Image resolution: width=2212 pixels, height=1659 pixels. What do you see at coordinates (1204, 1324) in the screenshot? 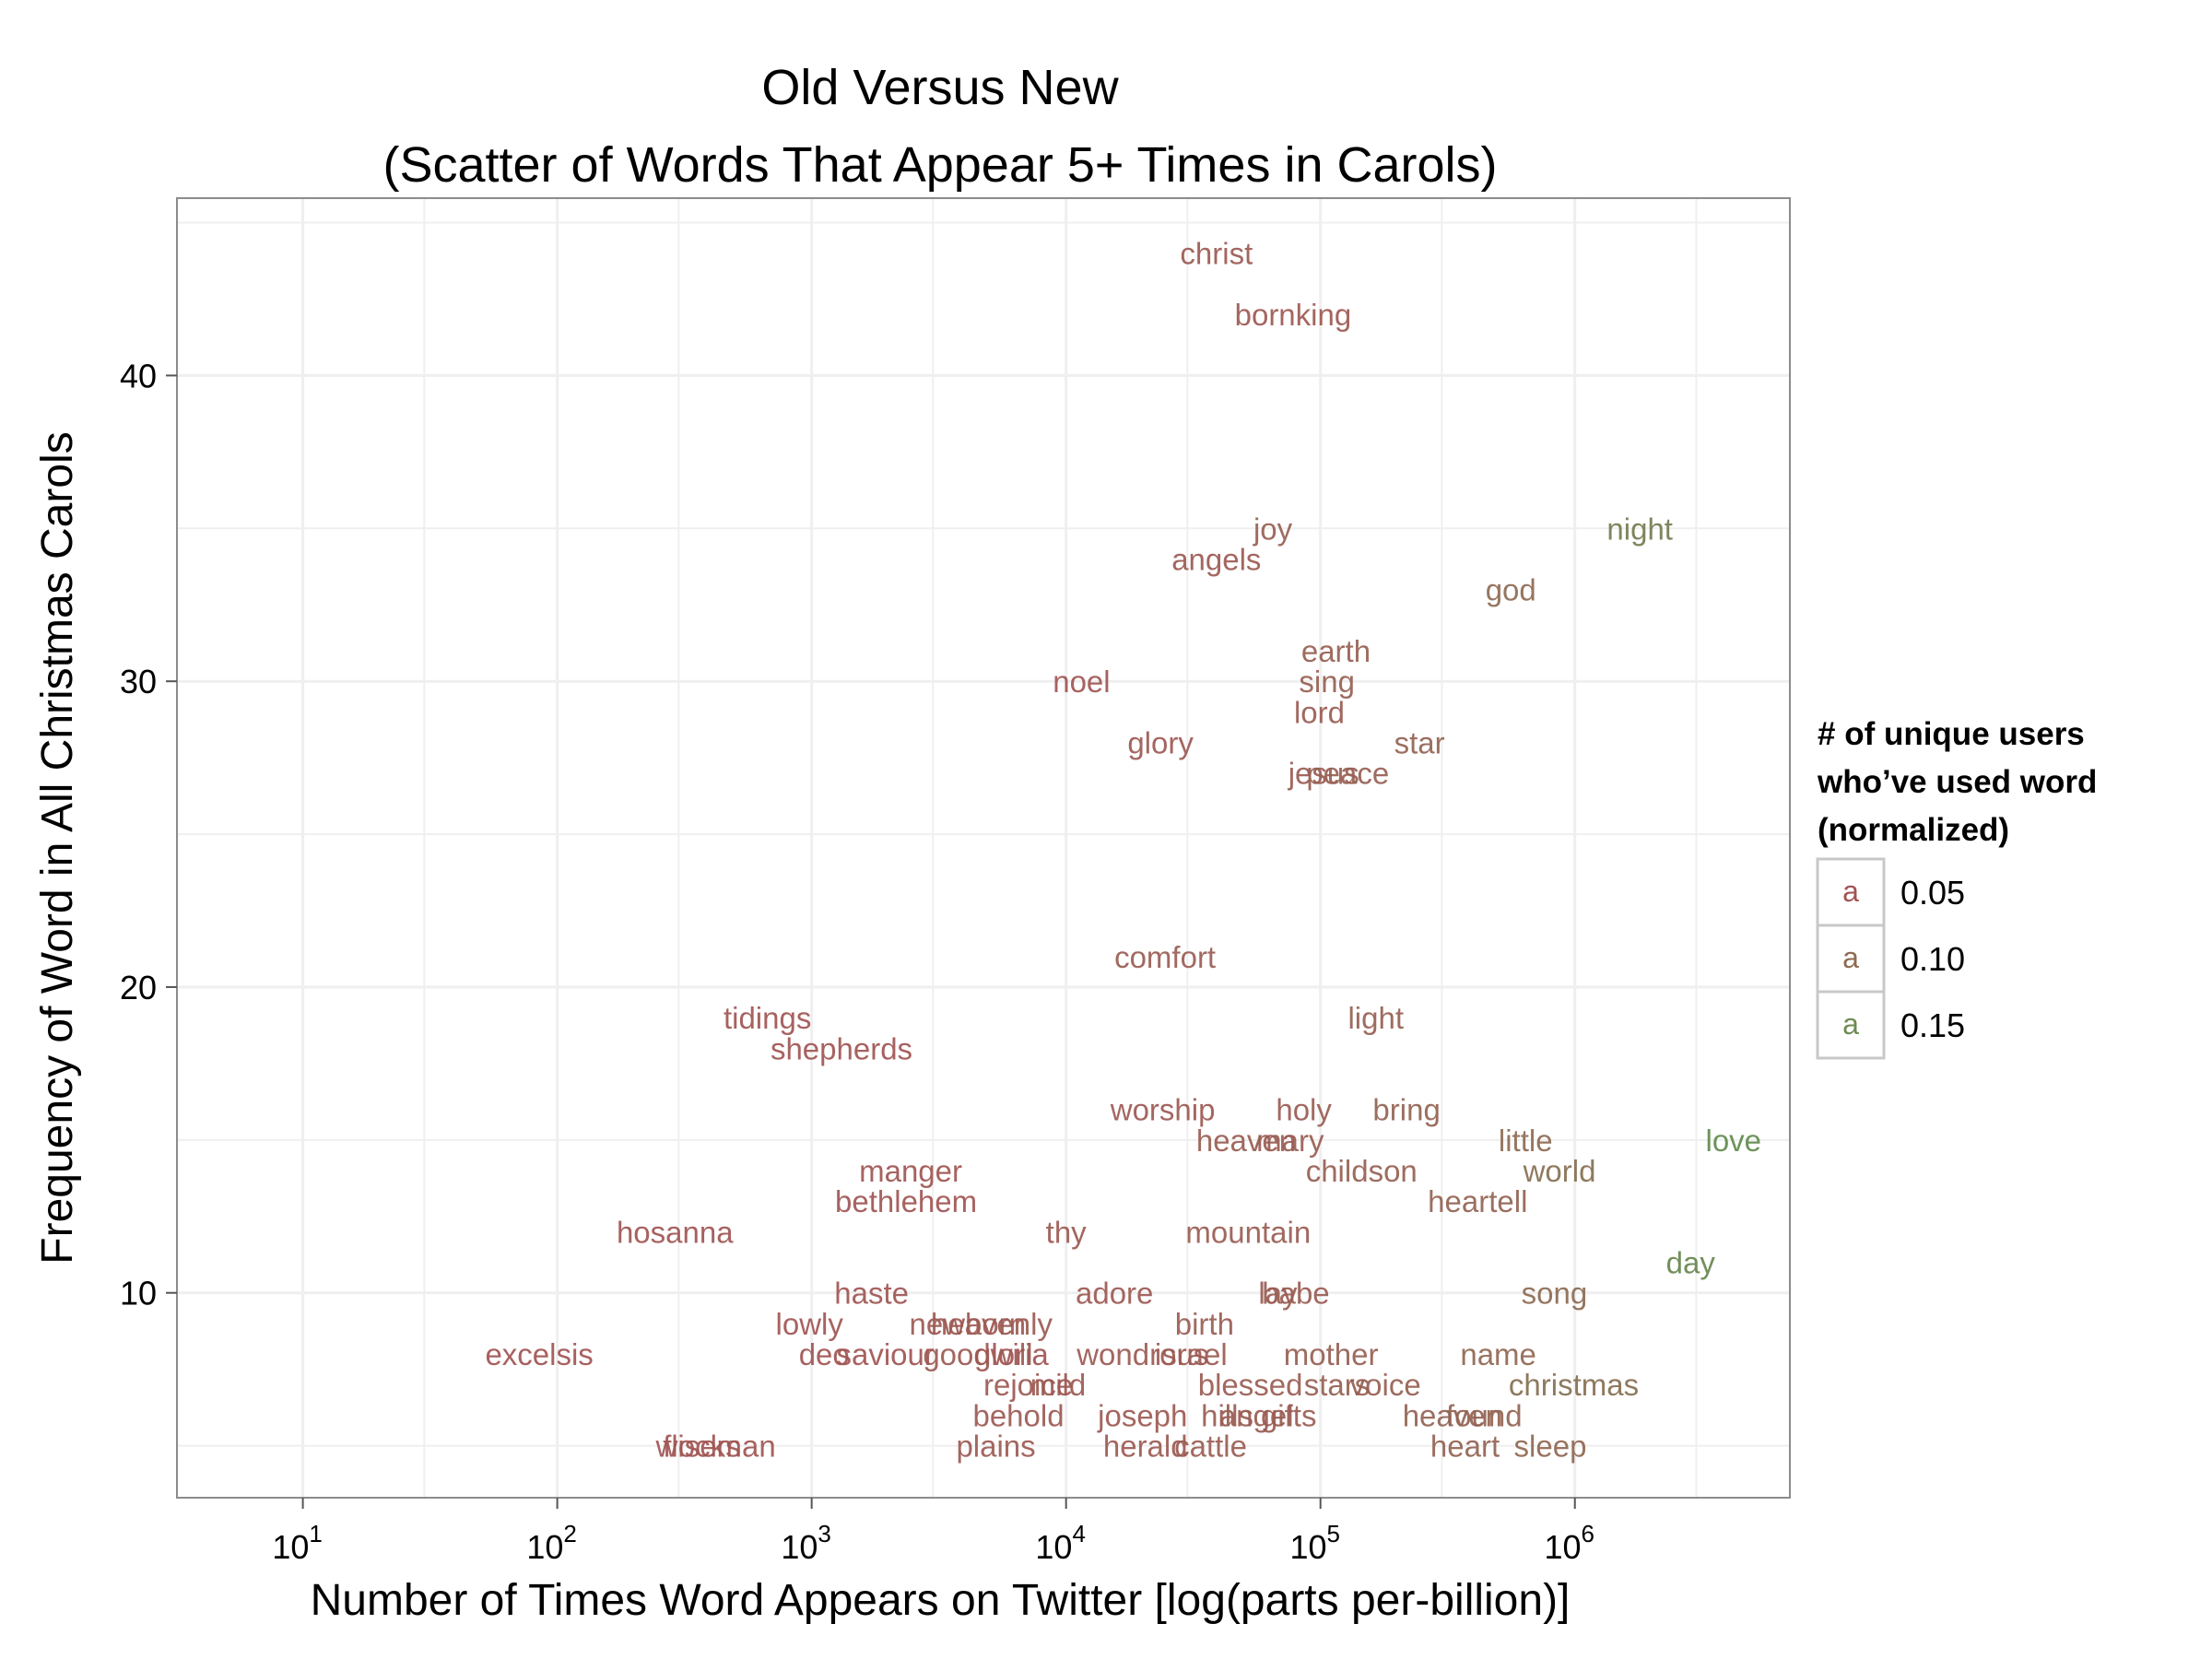
I see `word-label-birth: birth` at bounding box center [1204, 1324].